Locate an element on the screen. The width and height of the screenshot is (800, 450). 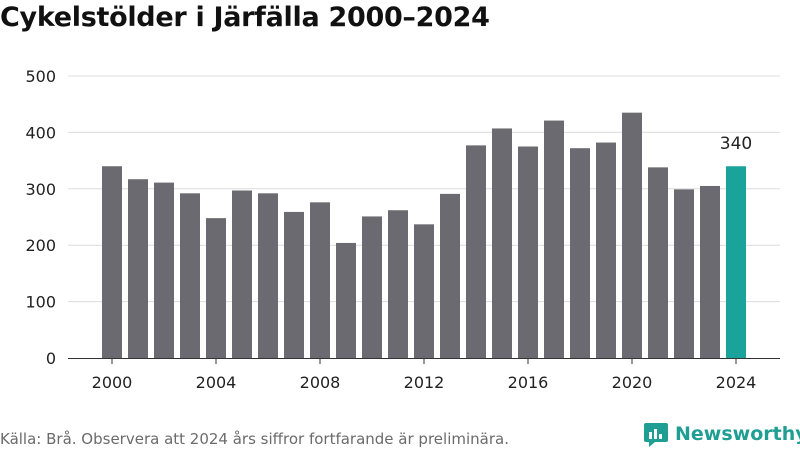
bar-2001 is located at coordinates (138, 268).